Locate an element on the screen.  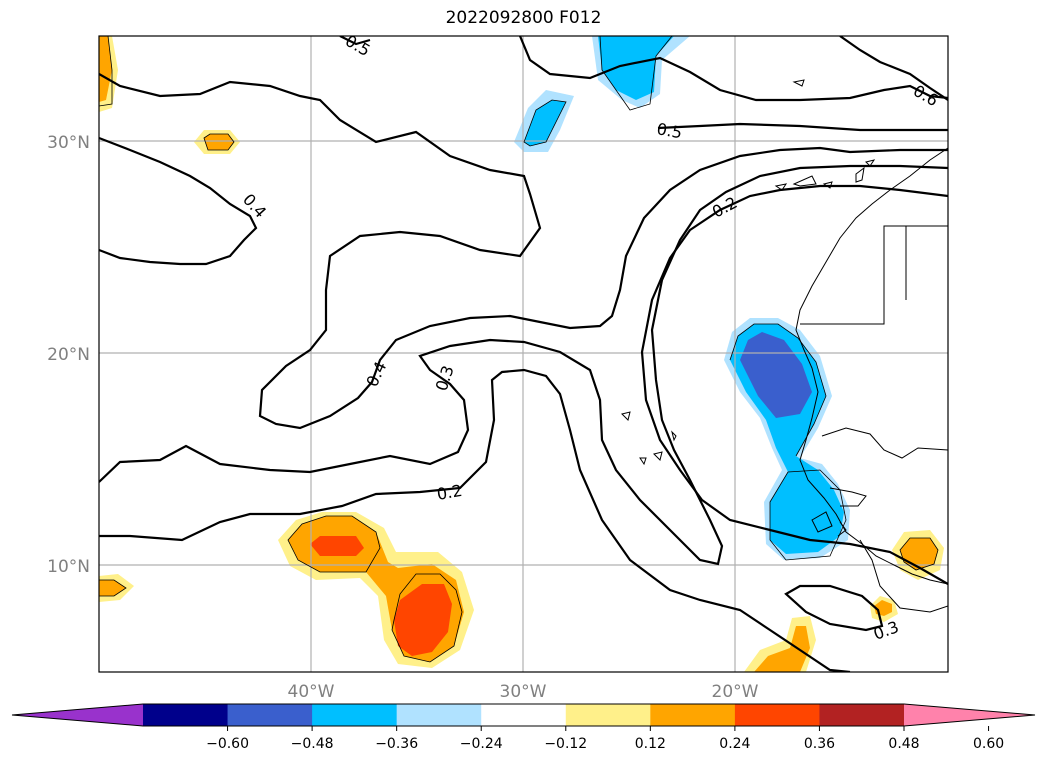
colorbar-tick-label: 0.36 is located at coordinates (819, 744).